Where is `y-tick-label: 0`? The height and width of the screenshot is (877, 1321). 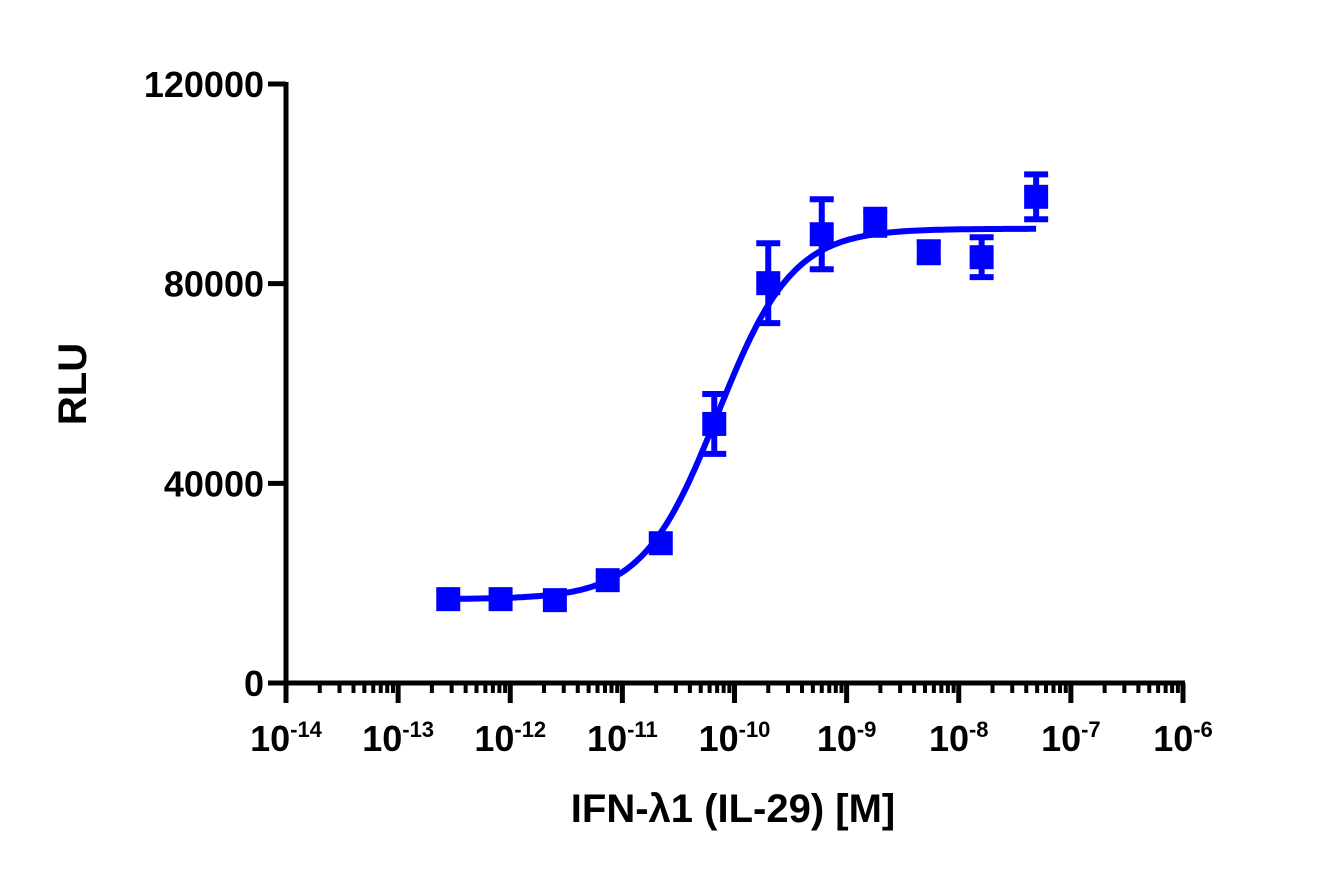 y-tick-label: 0 is located at coordinates (254, 683).